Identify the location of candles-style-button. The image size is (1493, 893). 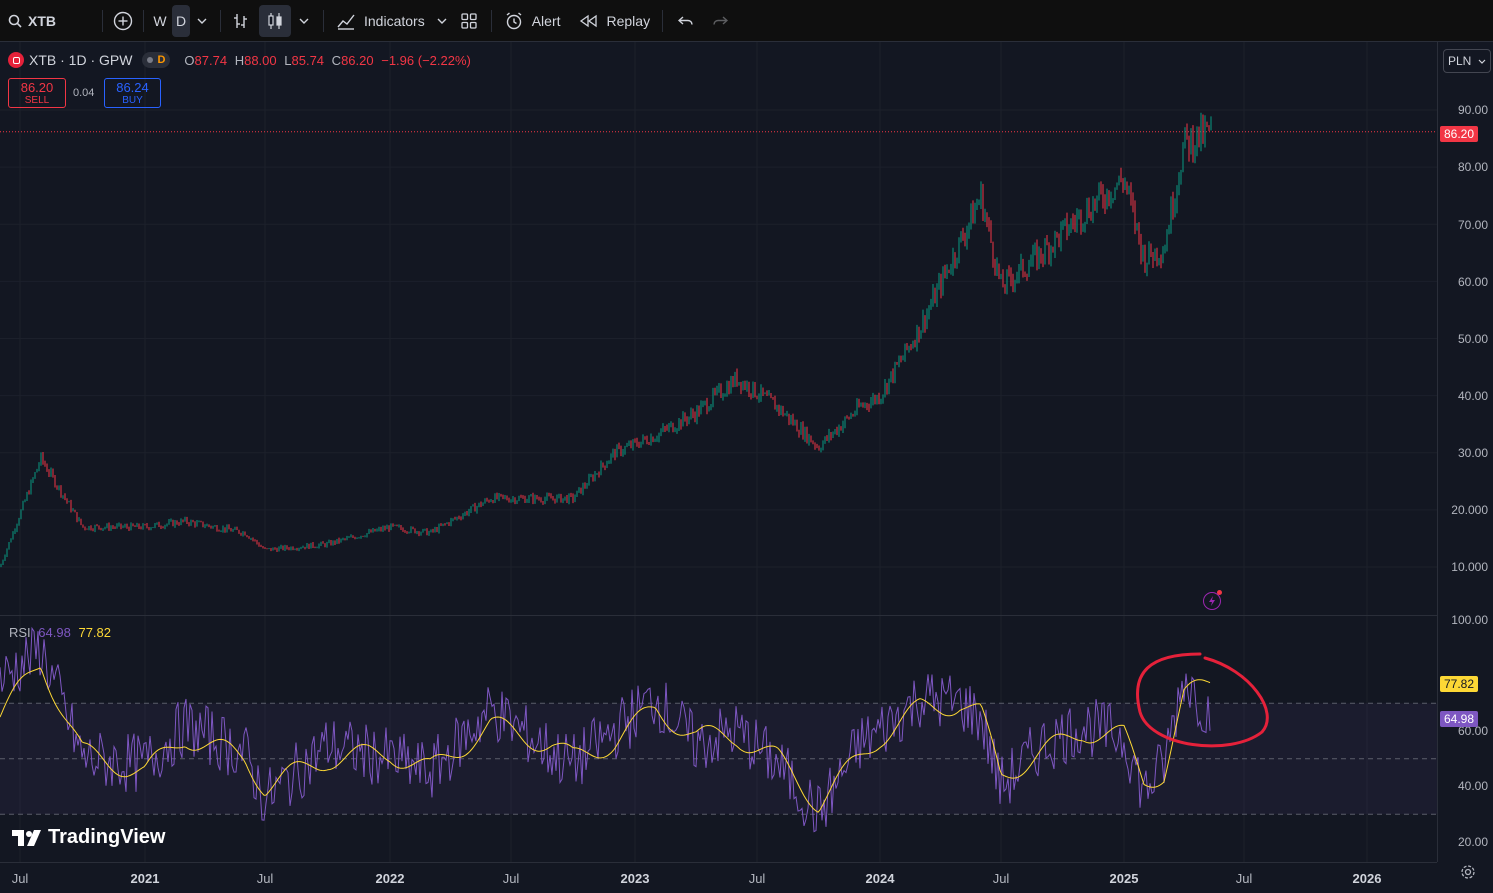
(275, 20).